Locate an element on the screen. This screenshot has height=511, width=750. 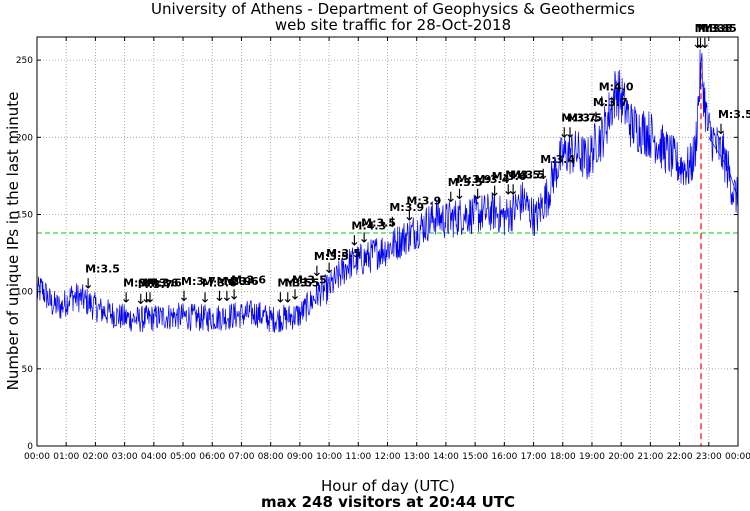
x-tick-label: 06:00 is located at coordinates (212, 457).